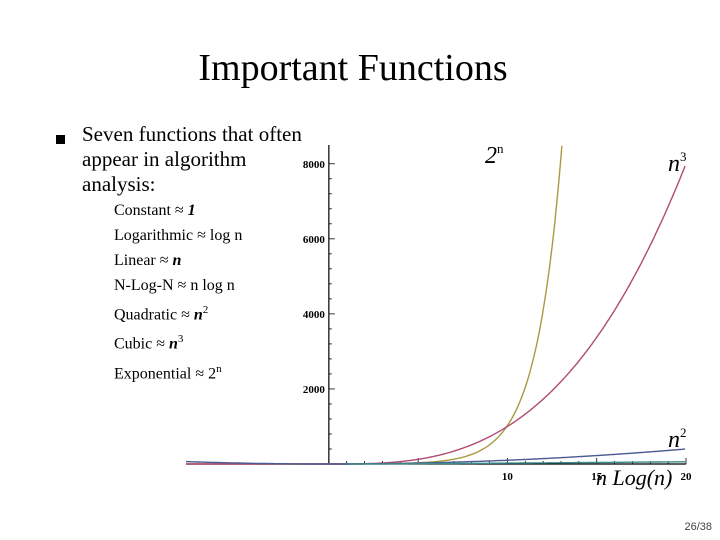 The image size is (720, 540). I want to click on function-formula: 2, so click(212, 373).